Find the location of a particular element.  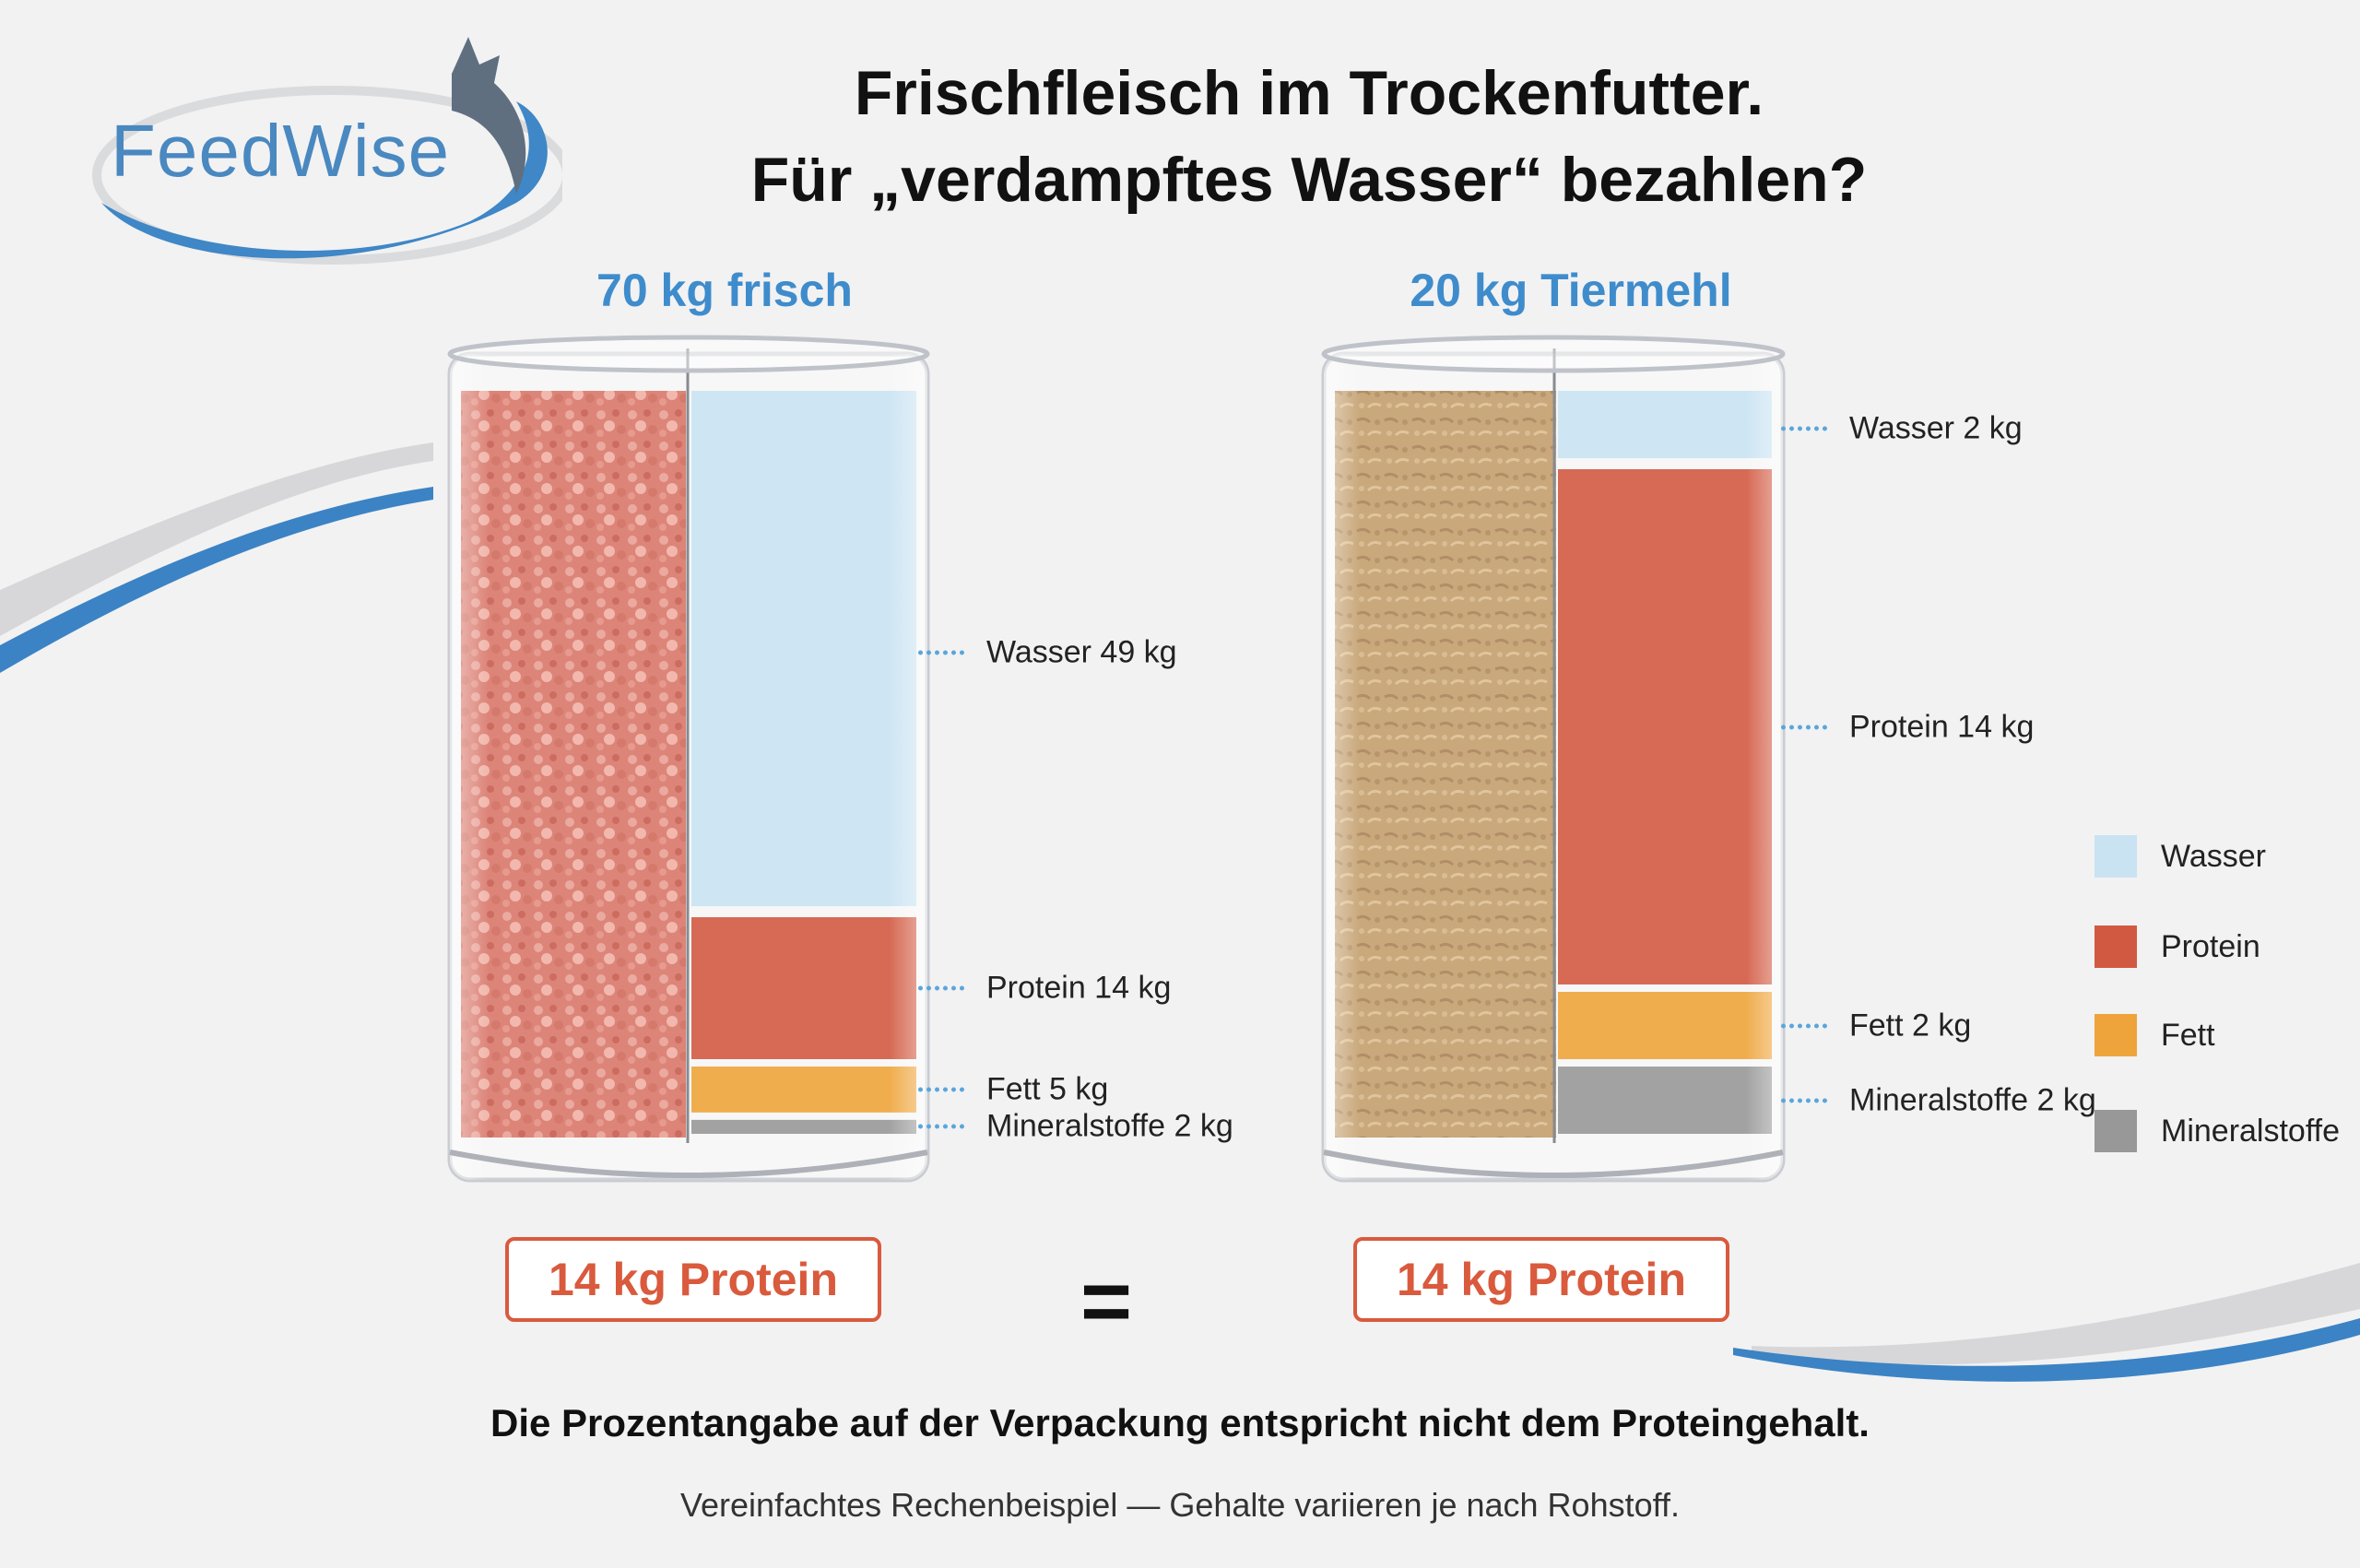

legend-item-fett: Fett is located at coordinates (2154, 1035).